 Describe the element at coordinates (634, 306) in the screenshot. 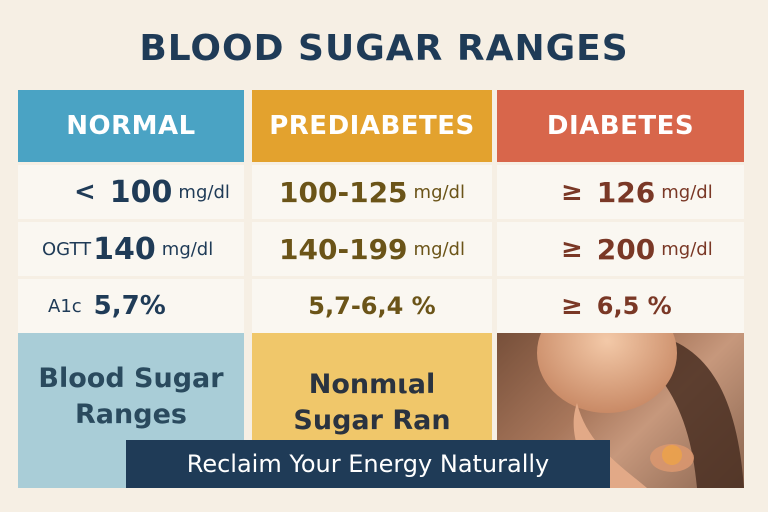

I see `diabetes-a1c-value: 6,5 %` at that location.